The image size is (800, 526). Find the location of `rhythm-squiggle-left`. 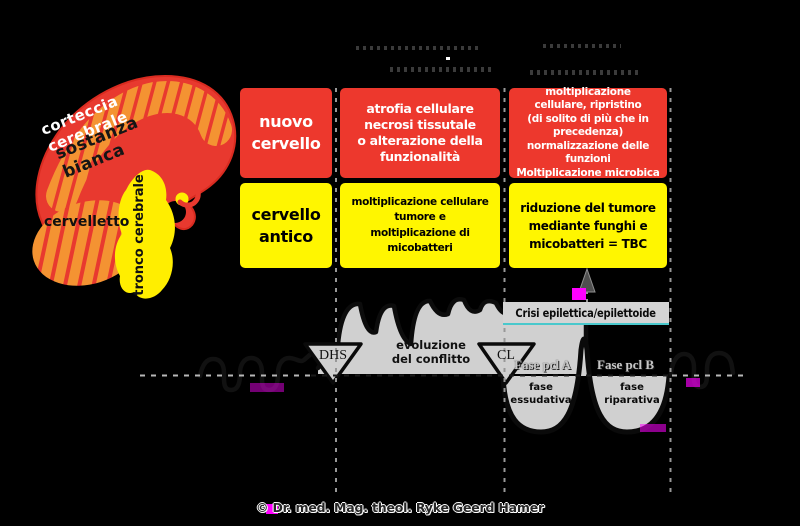

rhythm-squiggle-left is located at coordinates (256, 371).